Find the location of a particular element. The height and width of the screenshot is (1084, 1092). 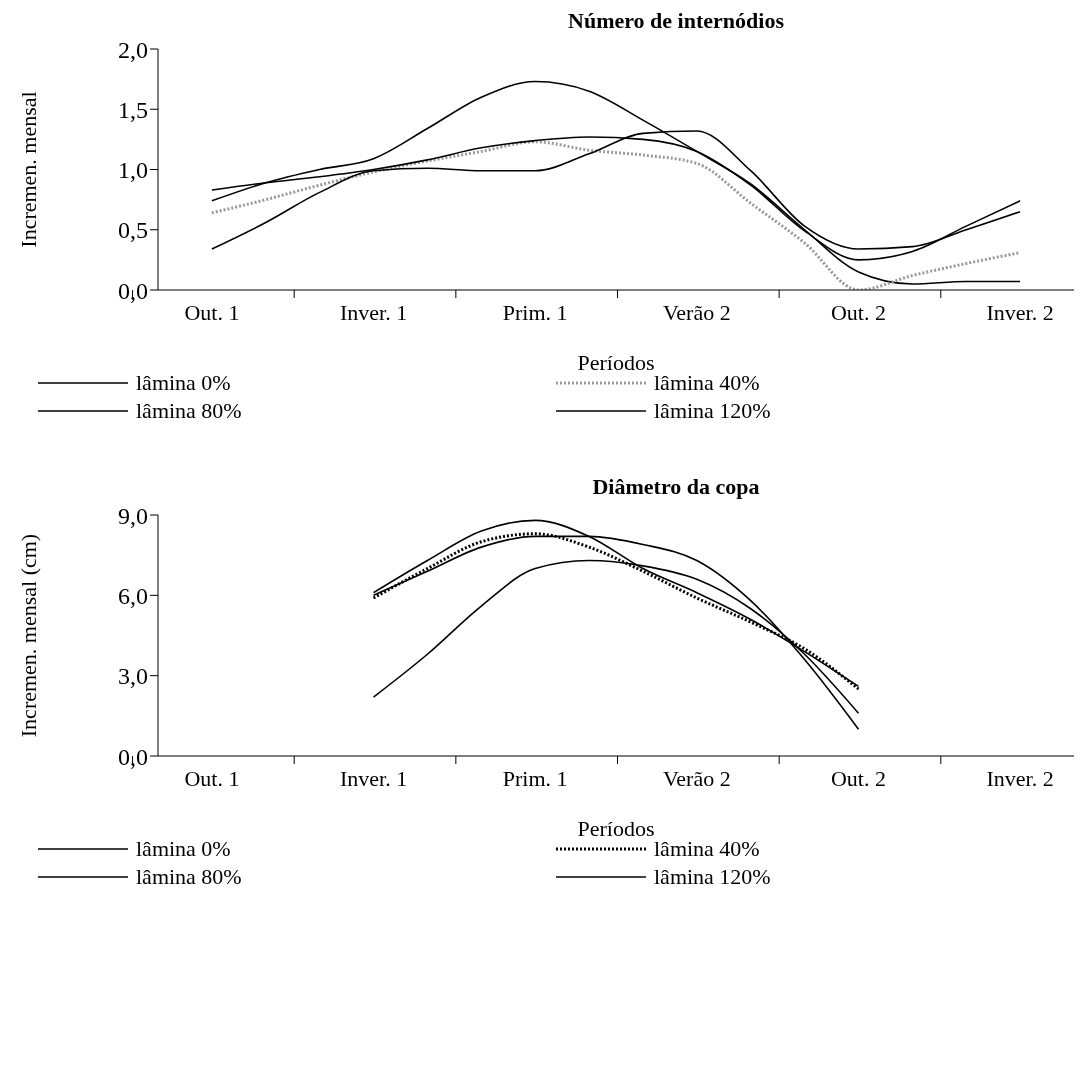

y-axis-title: Incremen. mensal (cm) is located at coordinates (28, 635).